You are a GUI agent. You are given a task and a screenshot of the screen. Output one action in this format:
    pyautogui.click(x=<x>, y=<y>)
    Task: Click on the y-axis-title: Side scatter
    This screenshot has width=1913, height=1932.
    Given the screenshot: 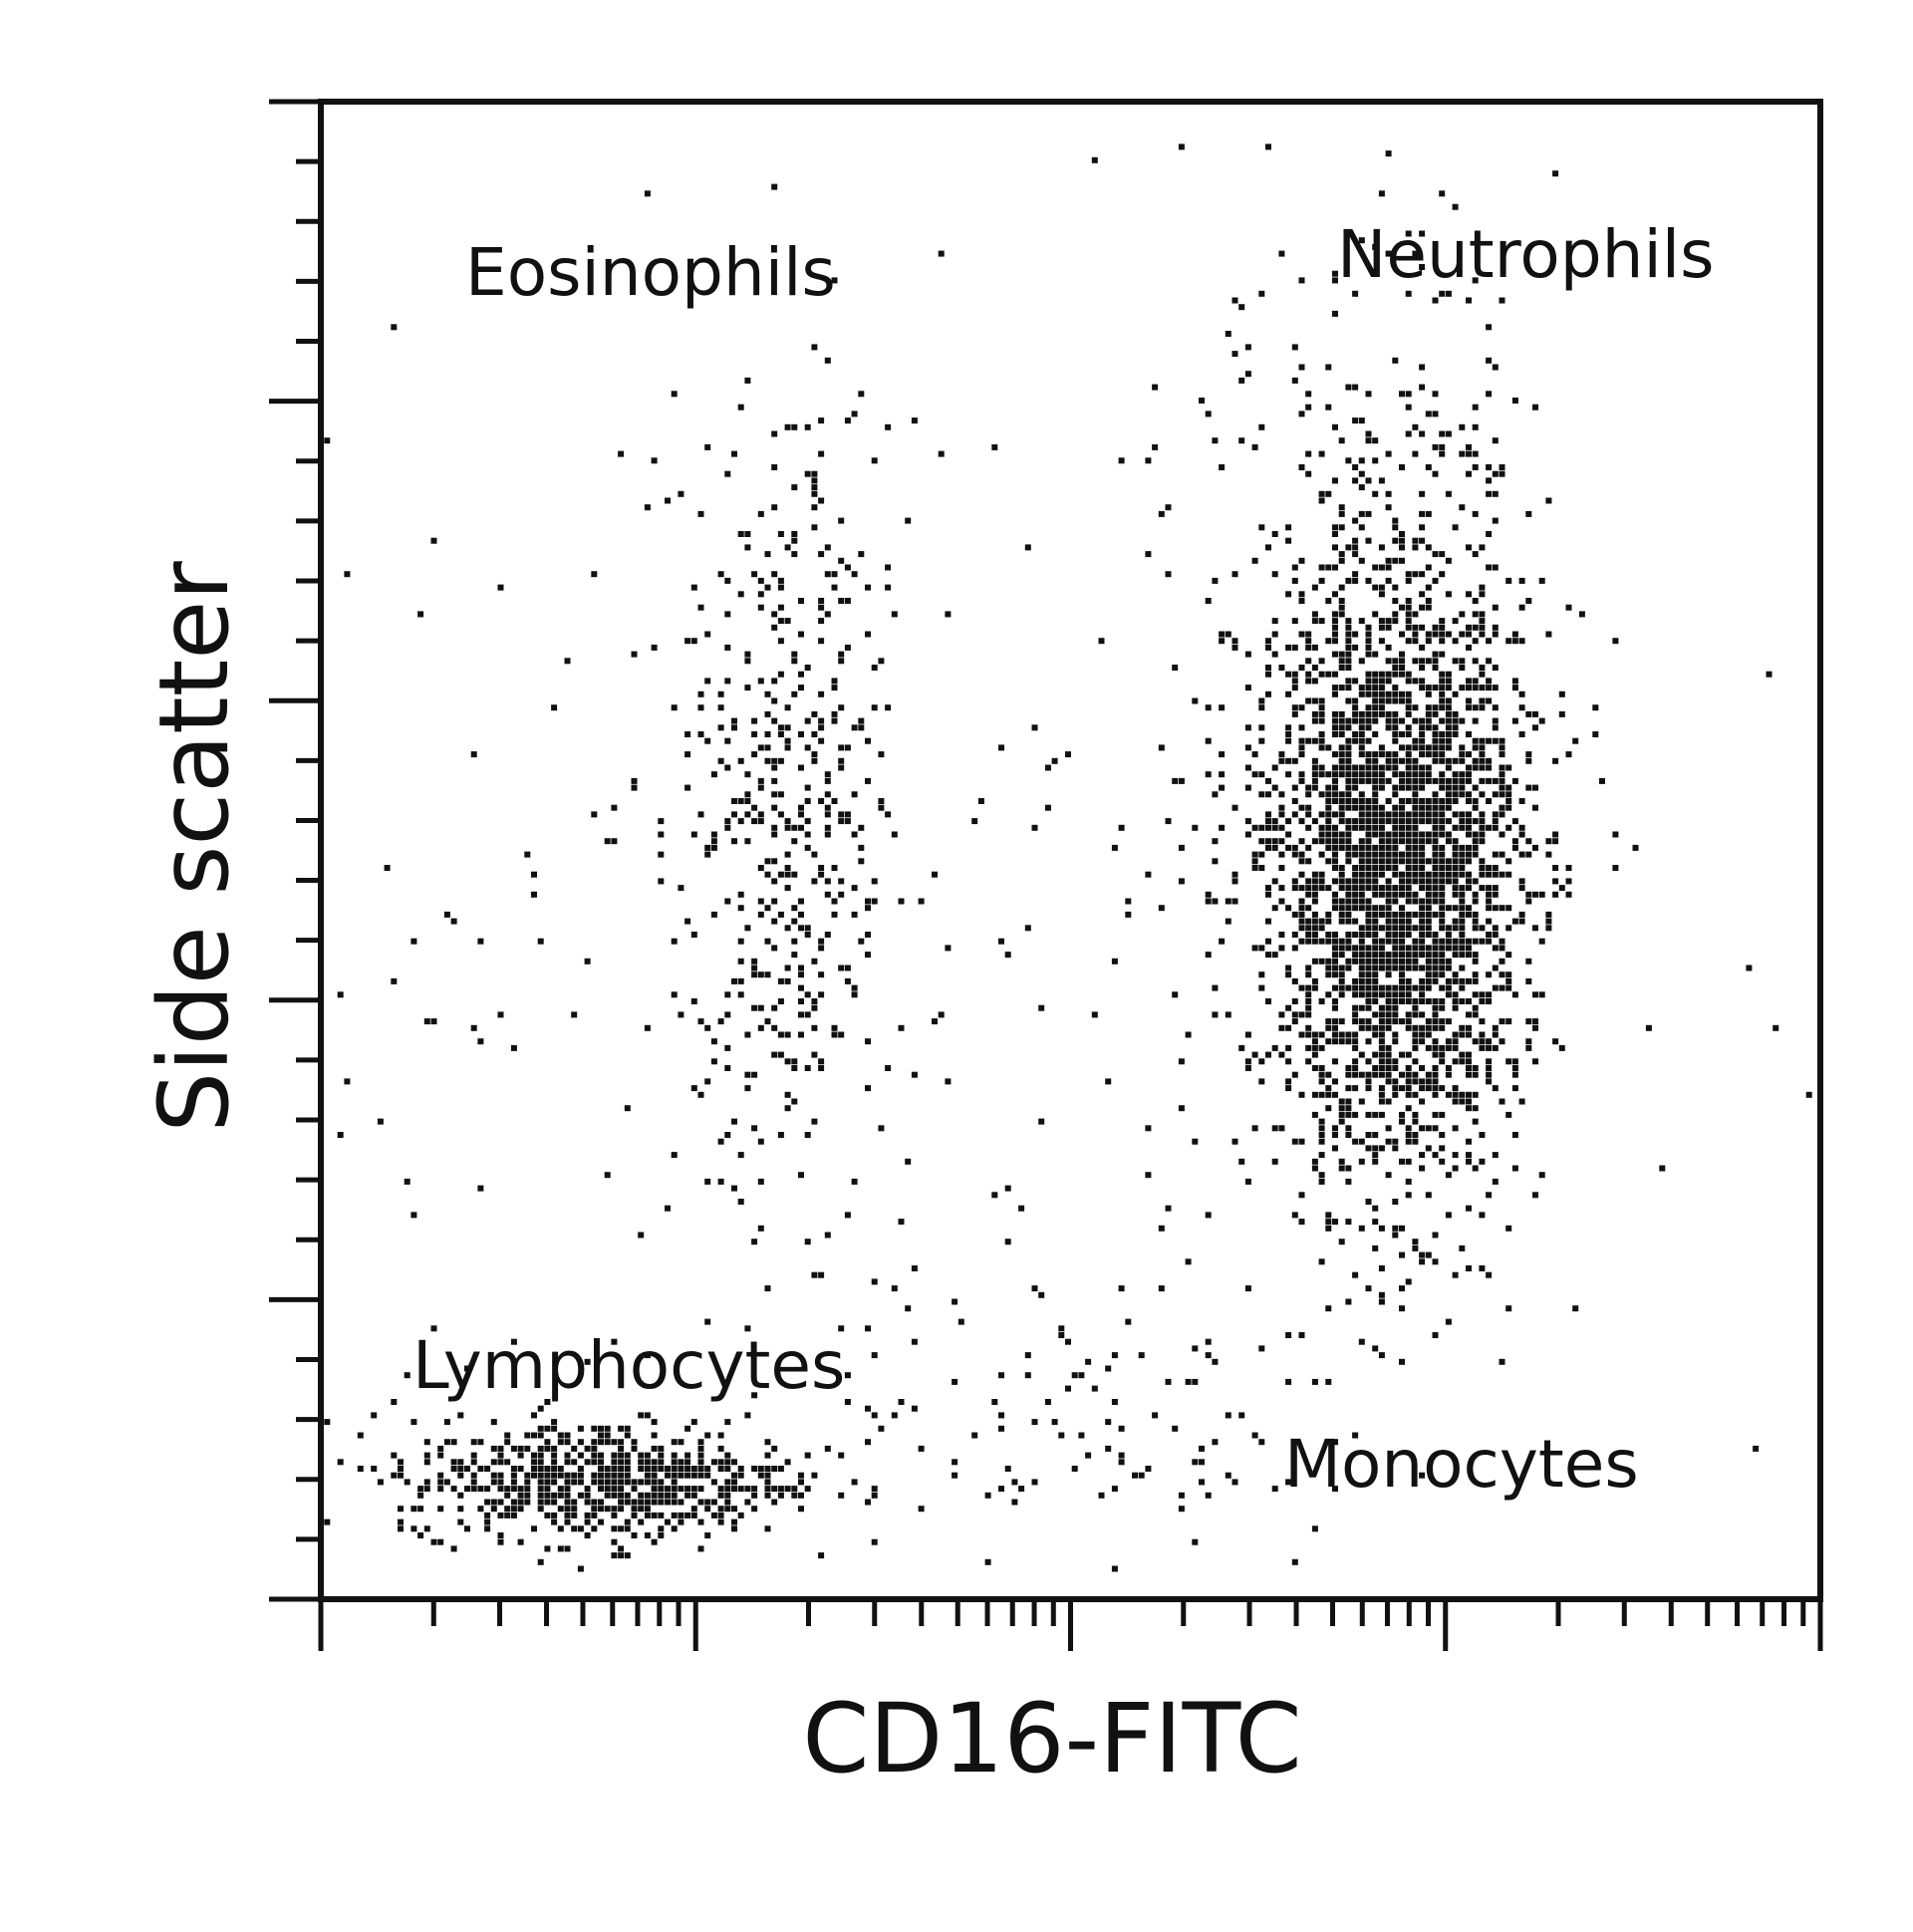 What is the action you would take?
    pyautogui.click(x=194, y=847)
    